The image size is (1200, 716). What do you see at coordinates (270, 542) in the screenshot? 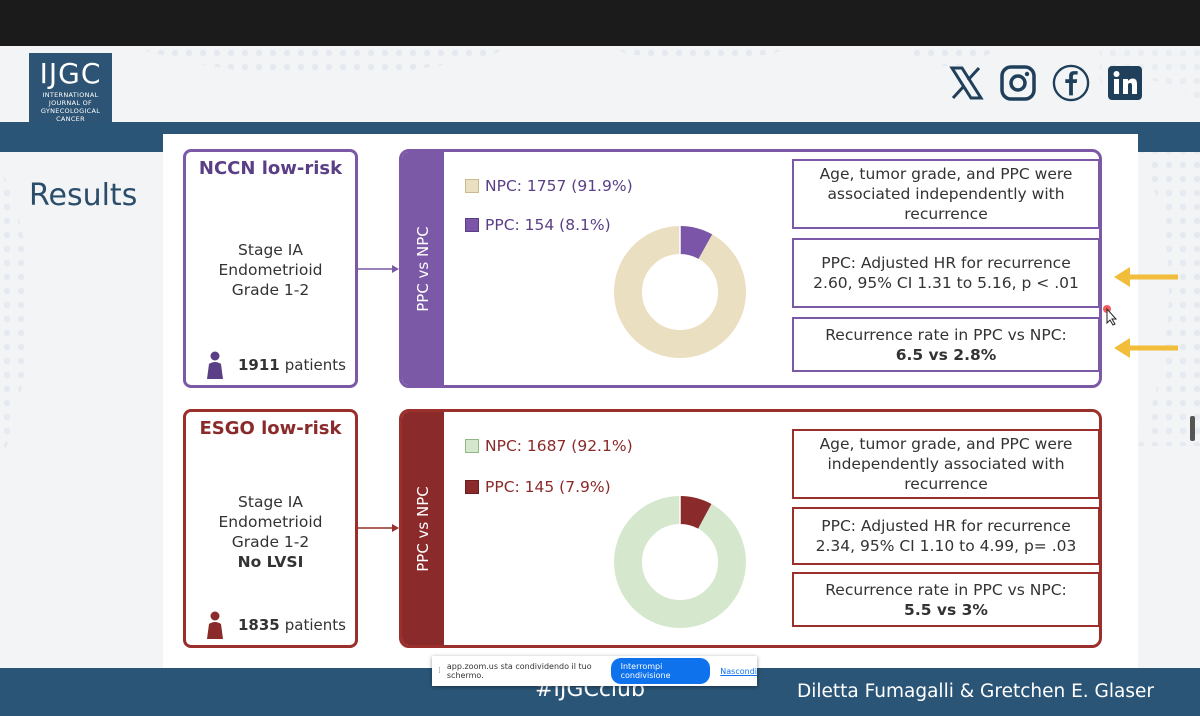
I see `esgo-criteria-line: Grade 1-2` at bounding box center [270, 542].